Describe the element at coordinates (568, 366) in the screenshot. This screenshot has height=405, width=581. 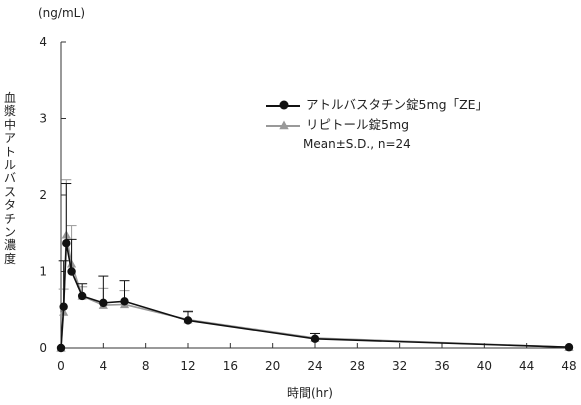
I see `x-tick-label: 48` at that location.